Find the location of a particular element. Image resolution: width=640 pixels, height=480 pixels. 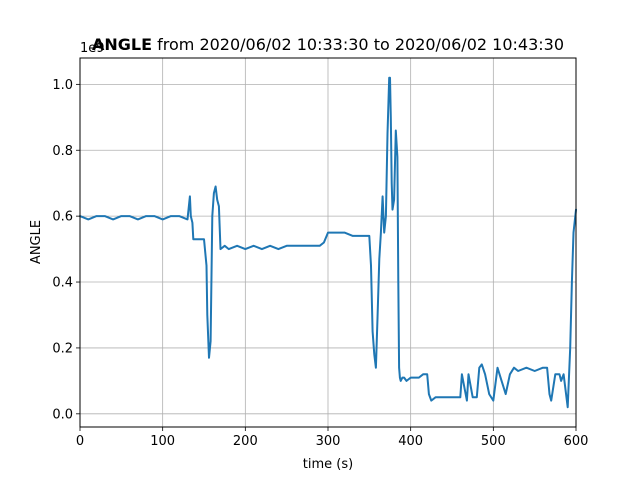

y-tick-label: 0.4 is located at coordinates (62, 283).